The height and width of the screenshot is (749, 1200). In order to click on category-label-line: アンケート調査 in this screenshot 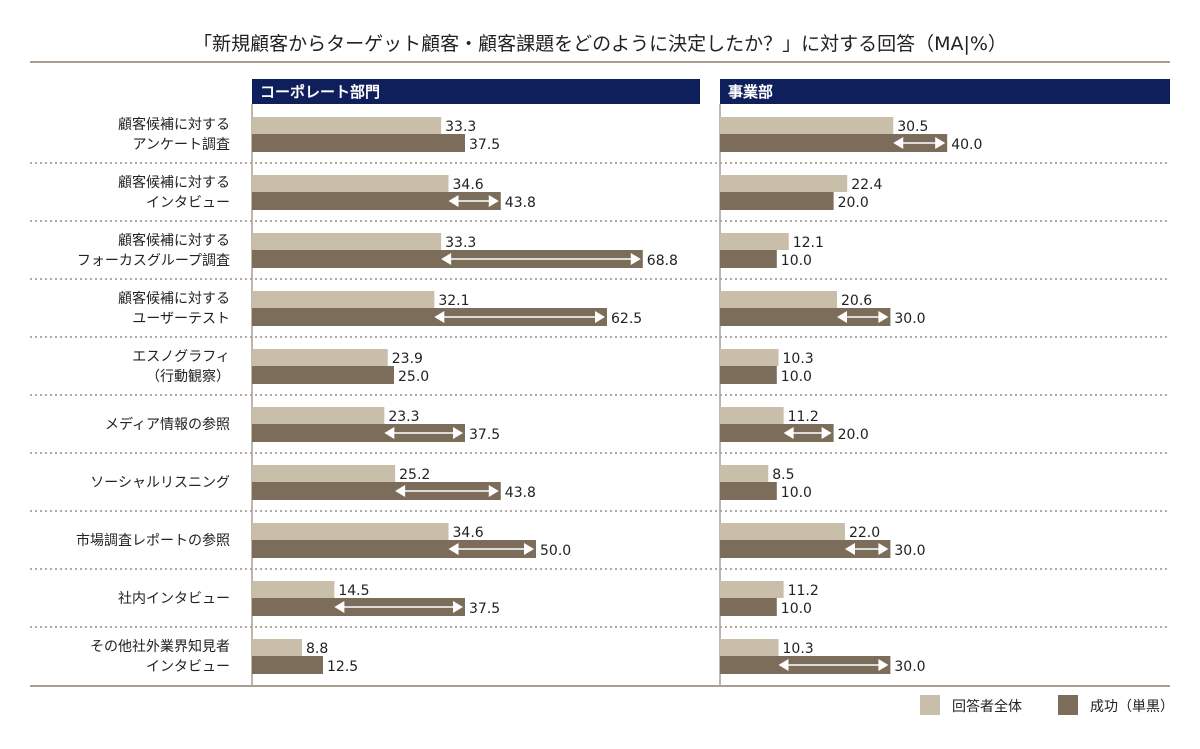, I will do `click(181, 145)`.